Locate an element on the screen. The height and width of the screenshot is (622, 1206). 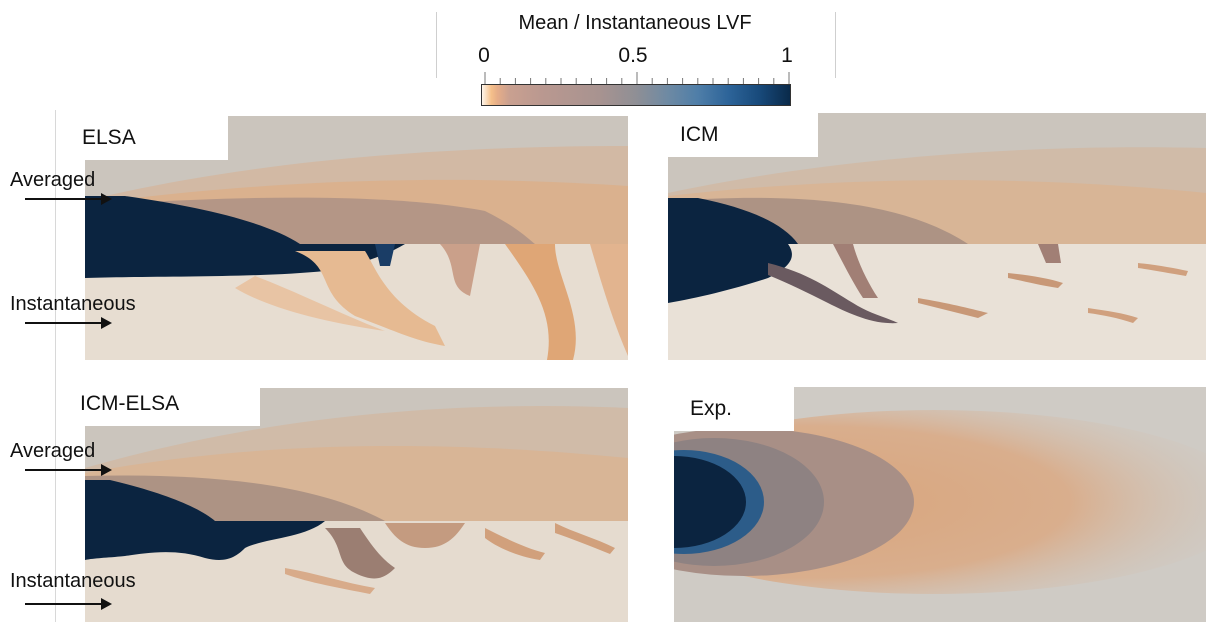
colorbar-box is located at coordinates (636, 45).